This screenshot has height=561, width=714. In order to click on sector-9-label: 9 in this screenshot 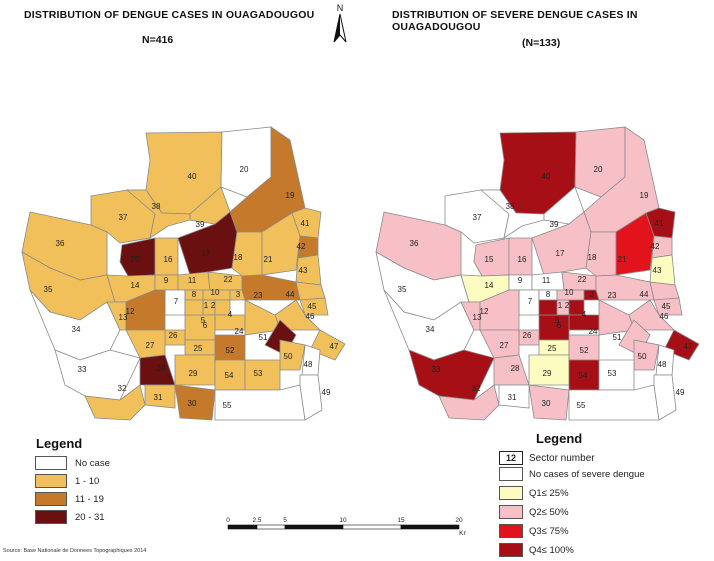, I will do `click(166, 280)`.